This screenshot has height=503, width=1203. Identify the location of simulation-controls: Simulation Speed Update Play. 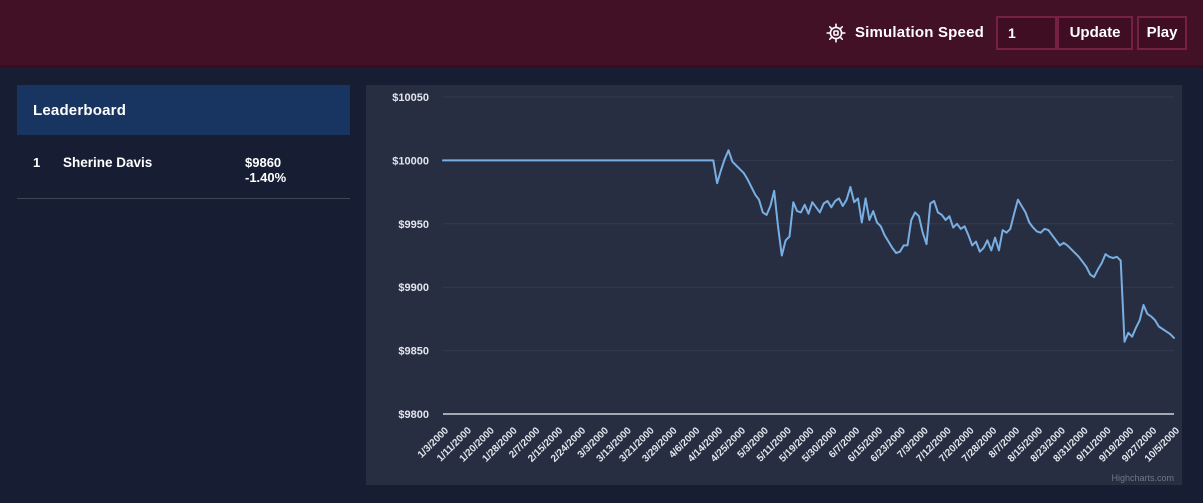
(1006, 32).